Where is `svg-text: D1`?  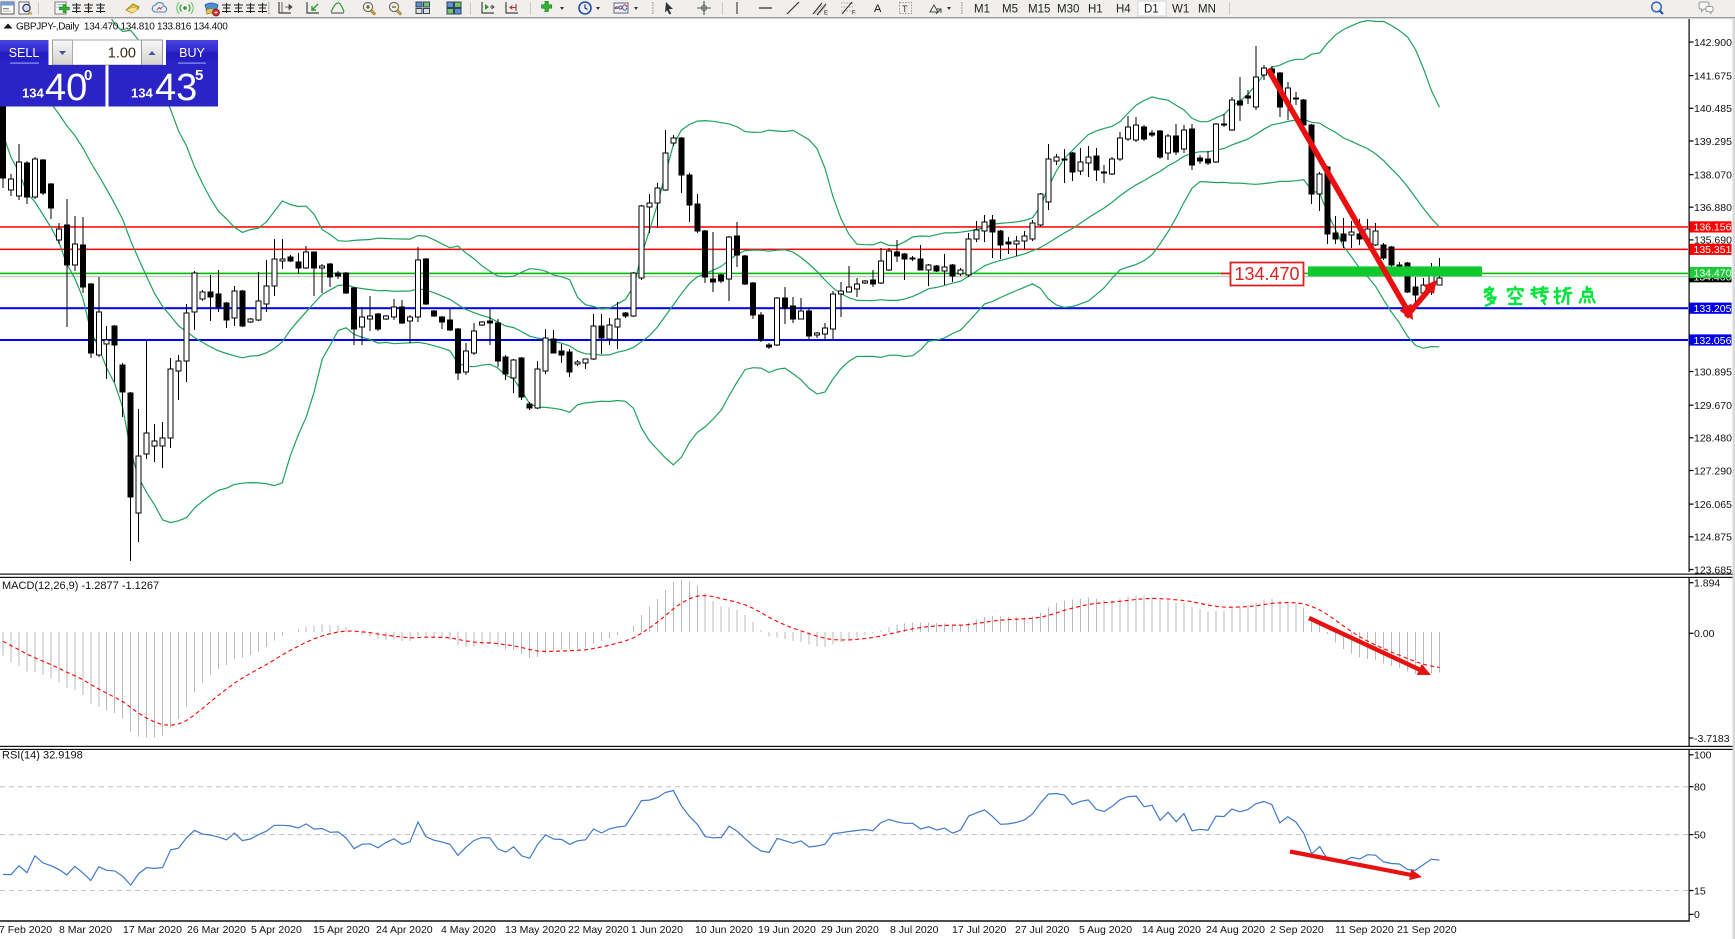 svg-text: D1 is located at coordinates (1151, 10).